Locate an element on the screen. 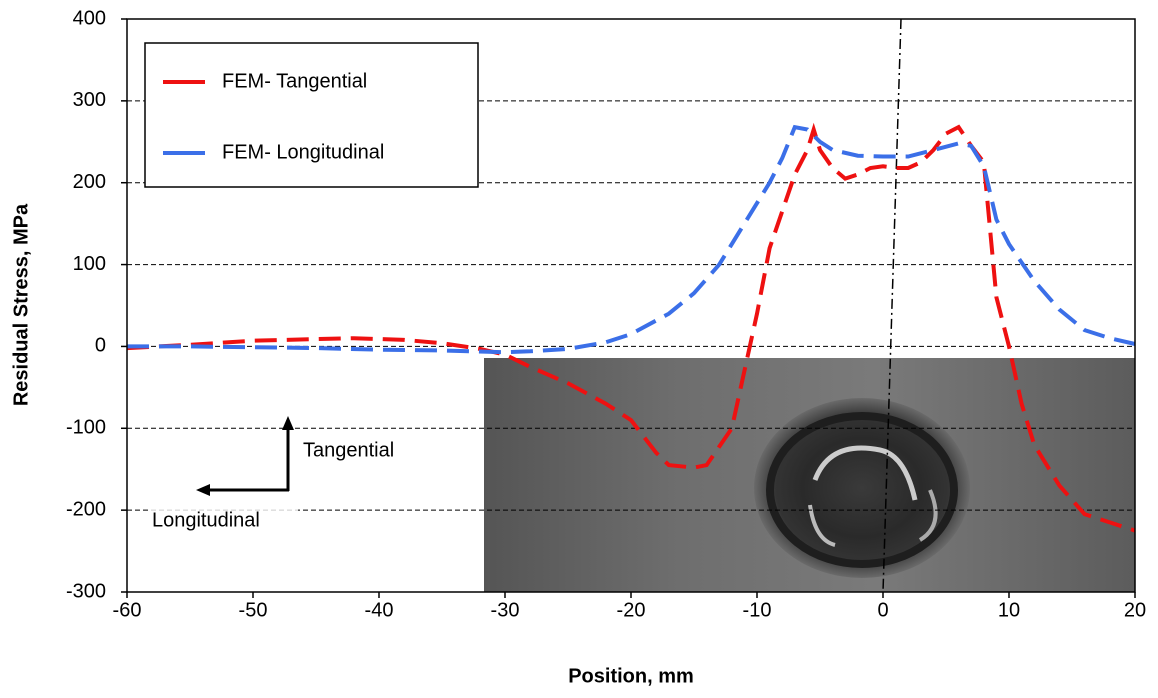  y-axis-title: Residual Stress, MPa is located at coordinates (21, 304).